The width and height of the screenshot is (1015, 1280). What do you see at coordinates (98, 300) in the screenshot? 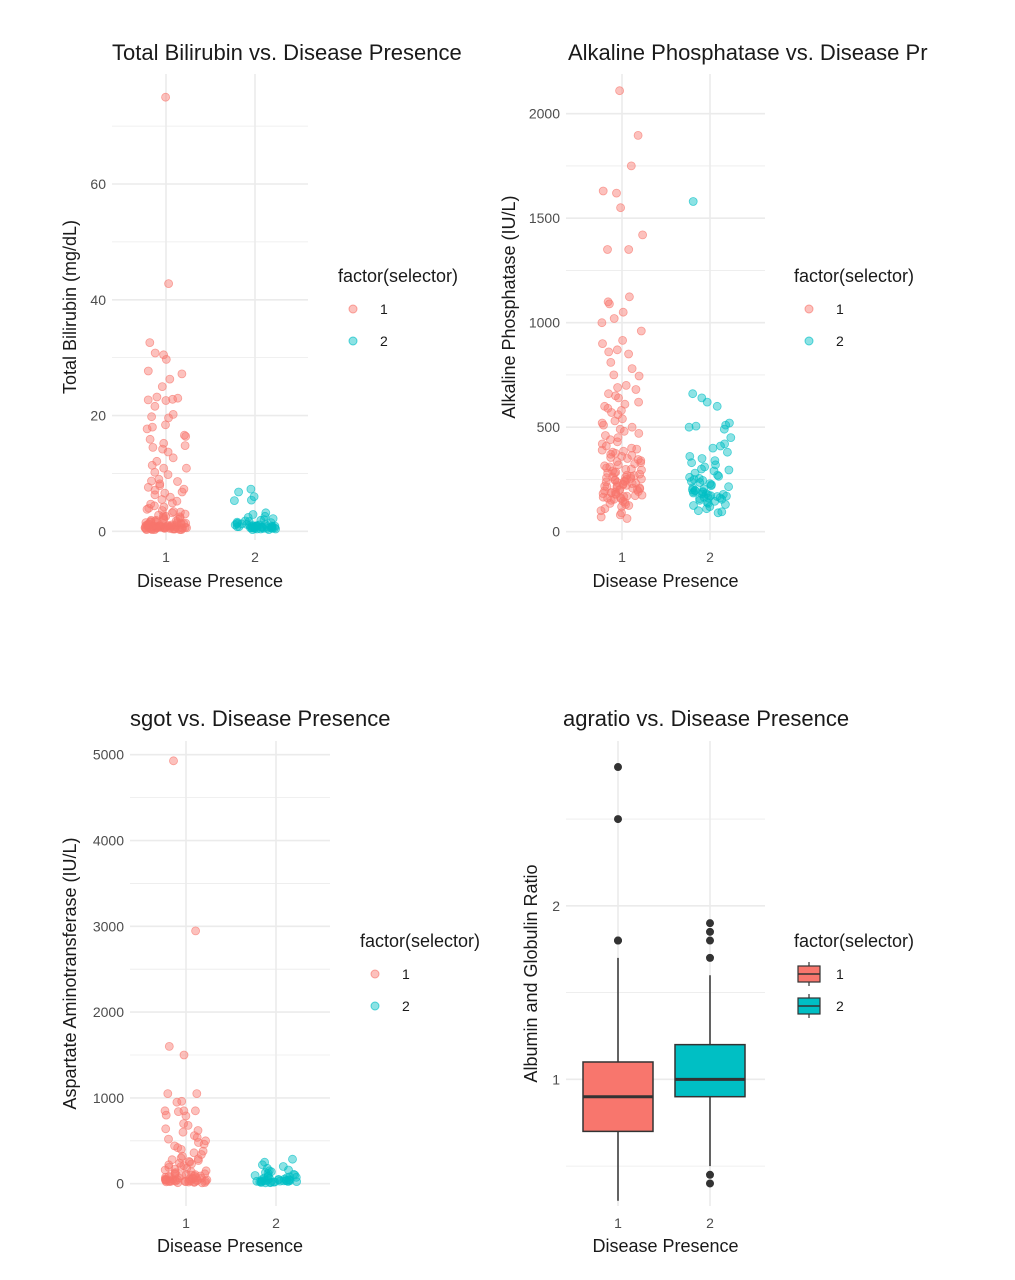
I see `y-tick-label: 40` at bounding box center [98, 300].